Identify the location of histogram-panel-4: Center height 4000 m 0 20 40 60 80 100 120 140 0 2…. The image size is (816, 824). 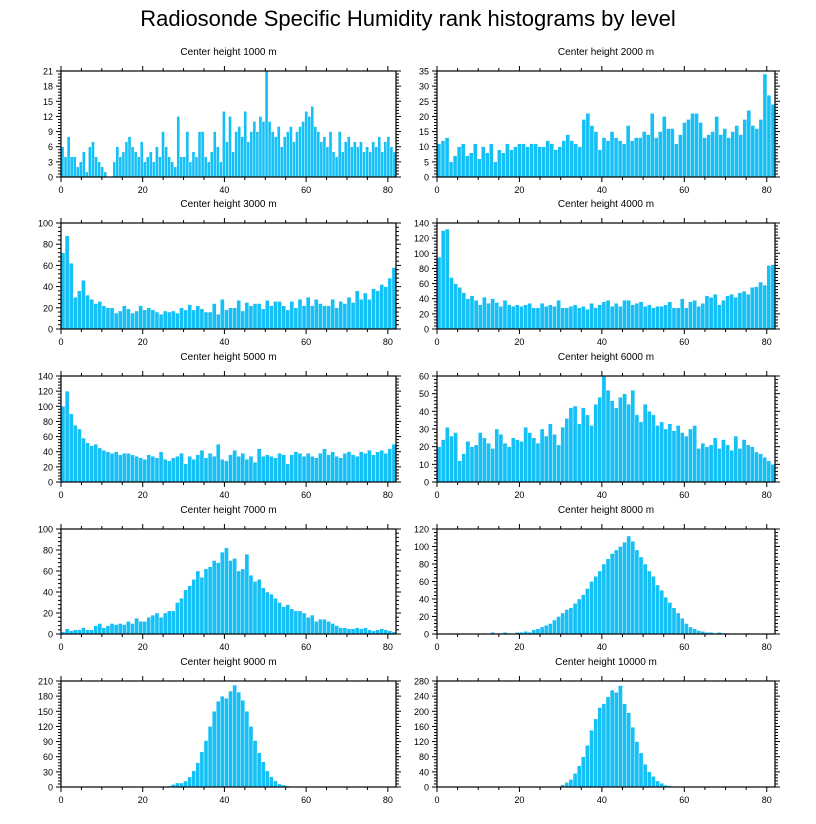
(597, 273).